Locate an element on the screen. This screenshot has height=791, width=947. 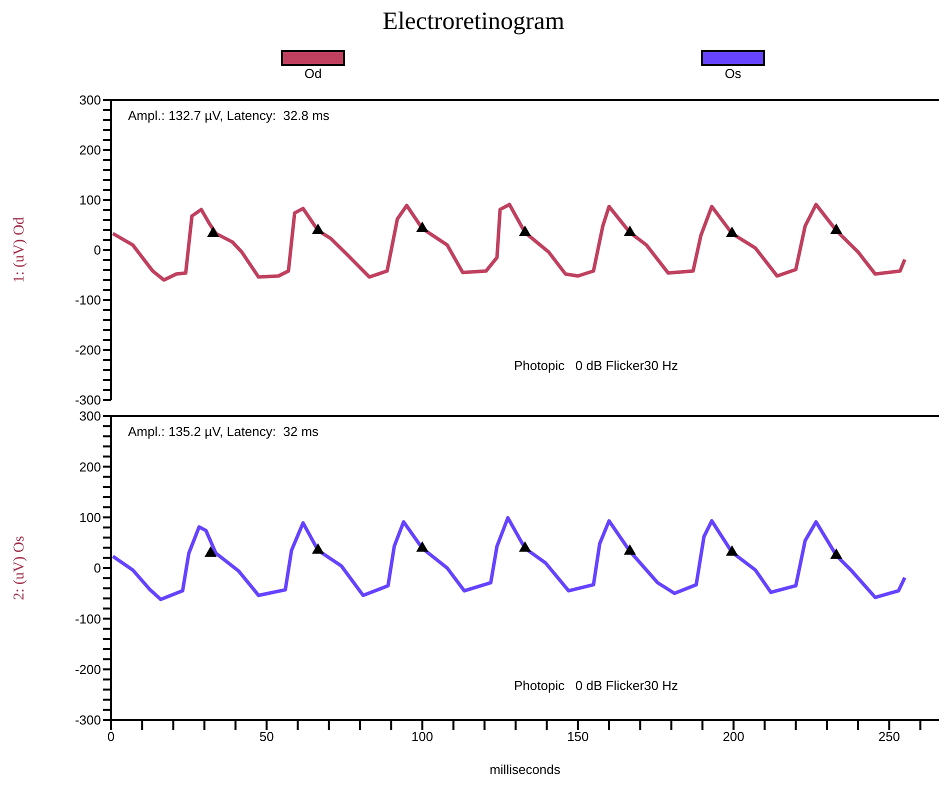
x-tick-label: 150 is located at coordinates (578, 736).